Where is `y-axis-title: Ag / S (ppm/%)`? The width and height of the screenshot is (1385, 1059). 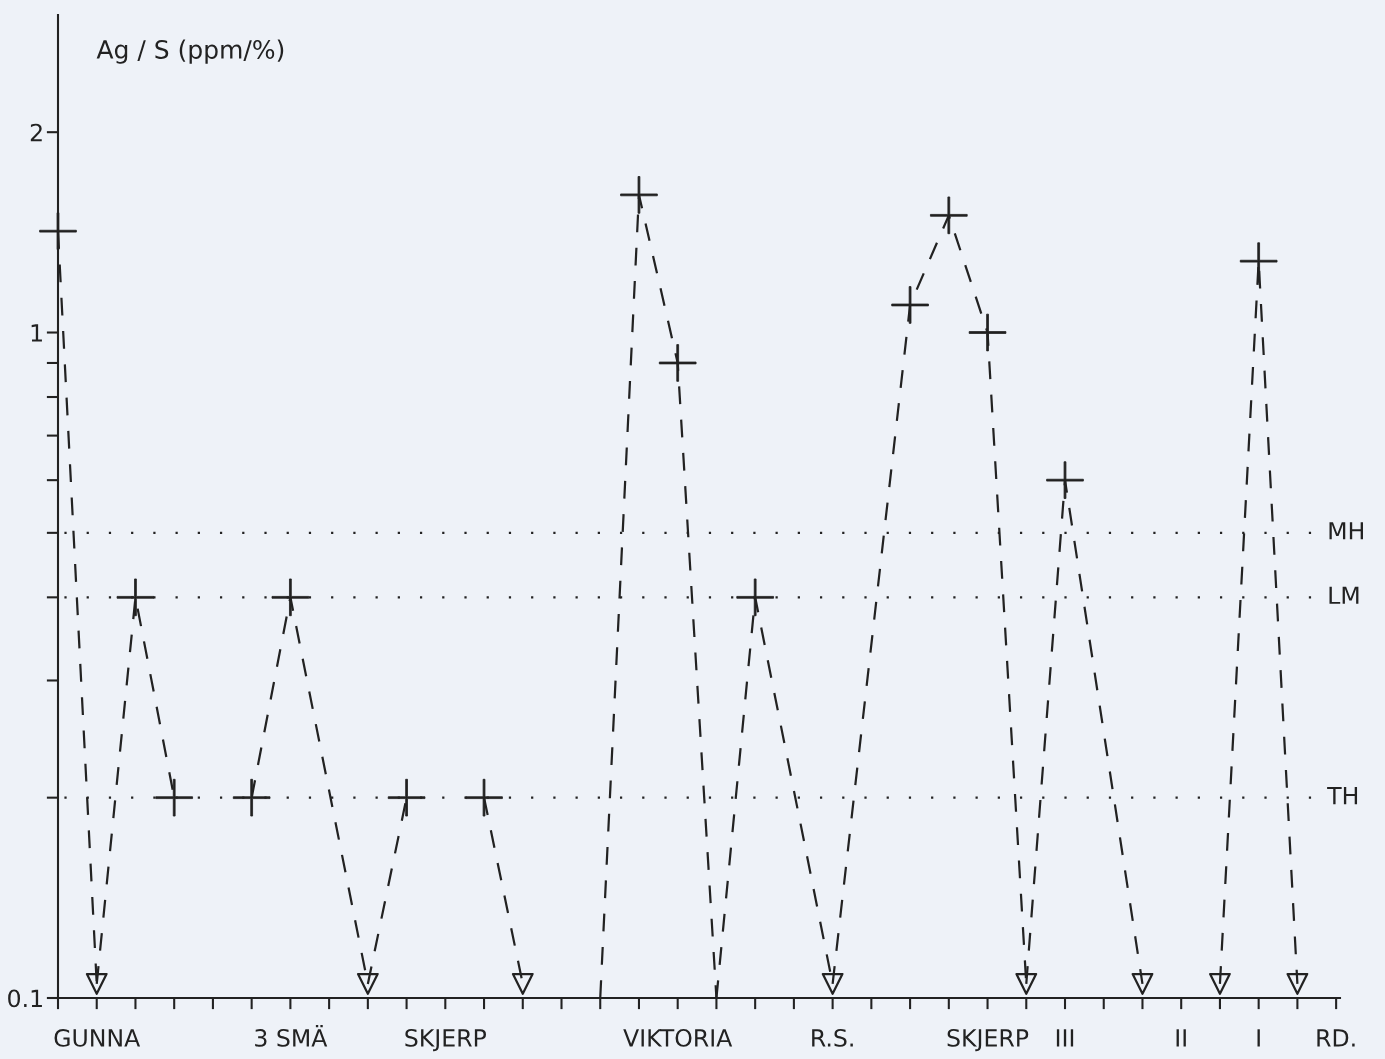
y-axis-title: Ag / S (ppm/%) is located at coordinates (190, 51).